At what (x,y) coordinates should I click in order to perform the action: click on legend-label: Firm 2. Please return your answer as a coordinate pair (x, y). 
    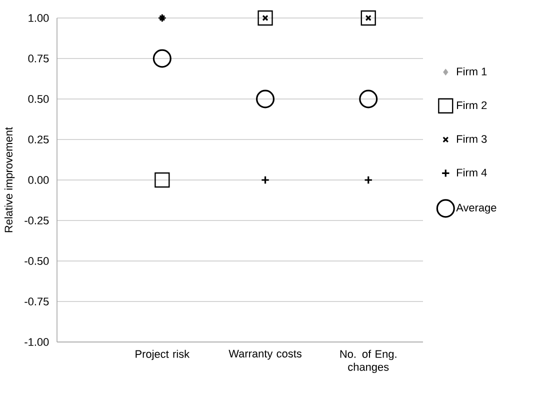
    Looking at the image, I should click on (472, 105).